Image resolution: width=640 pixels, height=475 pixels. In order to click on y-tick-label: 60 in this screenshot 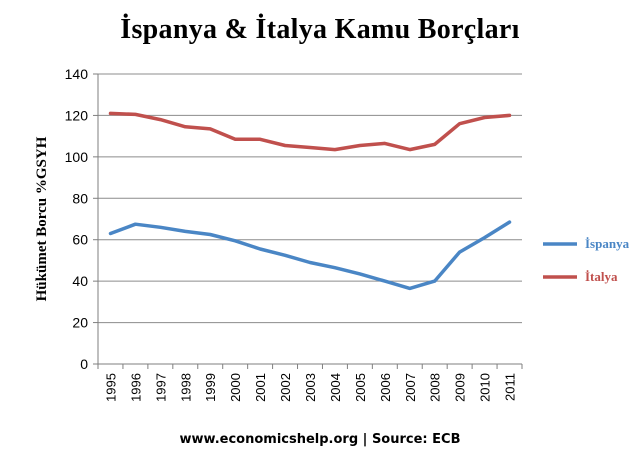, I will do `click(80, 240)`.